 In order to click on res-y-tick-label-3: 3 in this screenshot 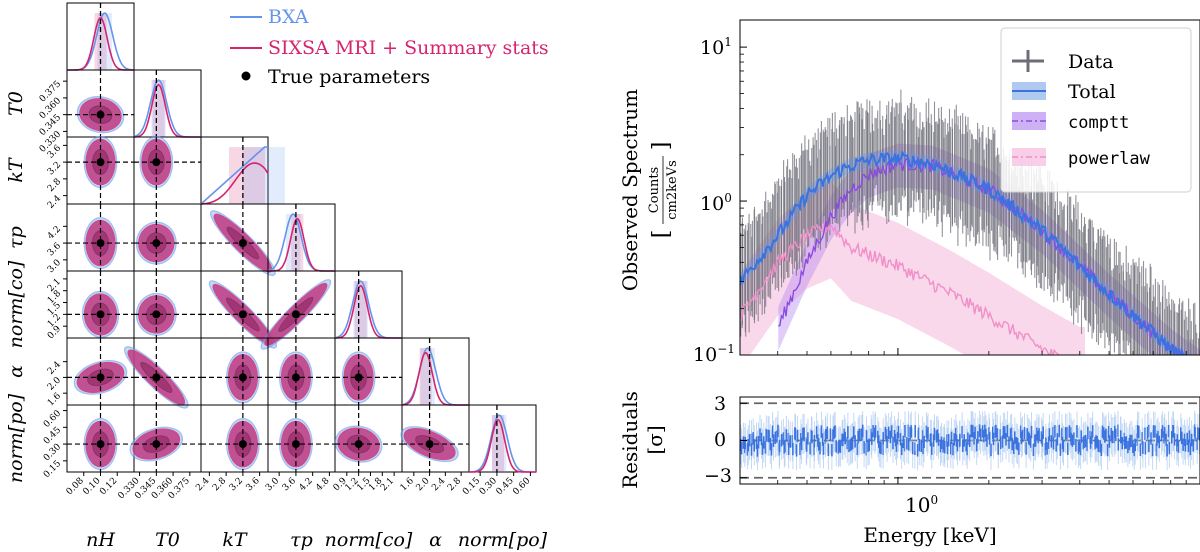, I will do `click(720, 404)`.